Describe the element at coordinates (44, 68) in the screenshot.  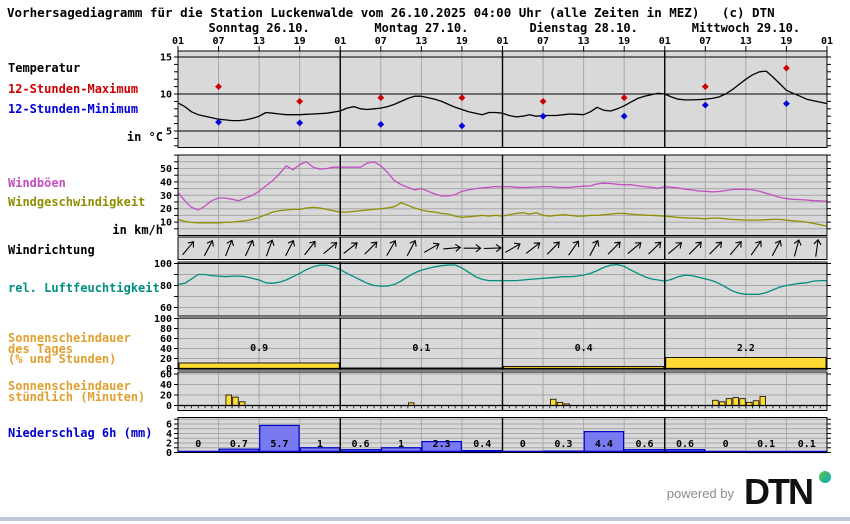
I see `label-temperature: Temperatur` at that location.